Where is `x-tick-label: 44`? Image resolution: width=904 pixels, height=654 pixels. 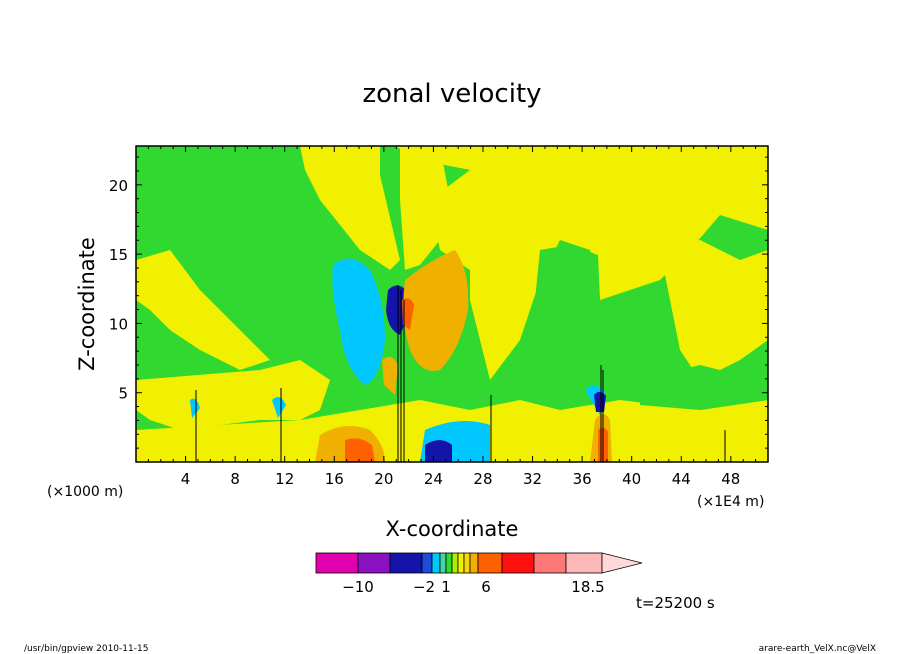 x-tick-label: 44 is located at coordinates (681, 479).